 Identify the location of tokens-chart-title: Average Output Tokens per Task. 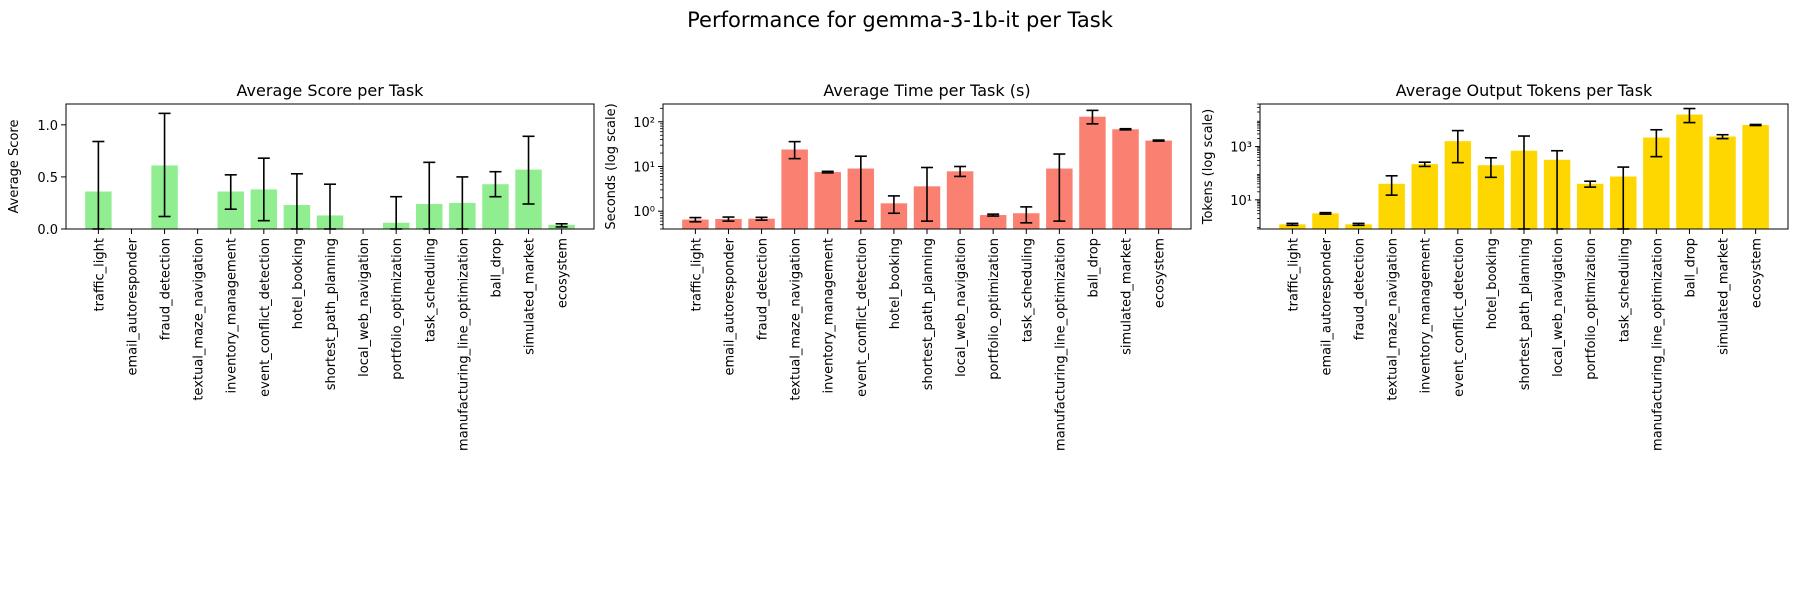
(1524, 90).